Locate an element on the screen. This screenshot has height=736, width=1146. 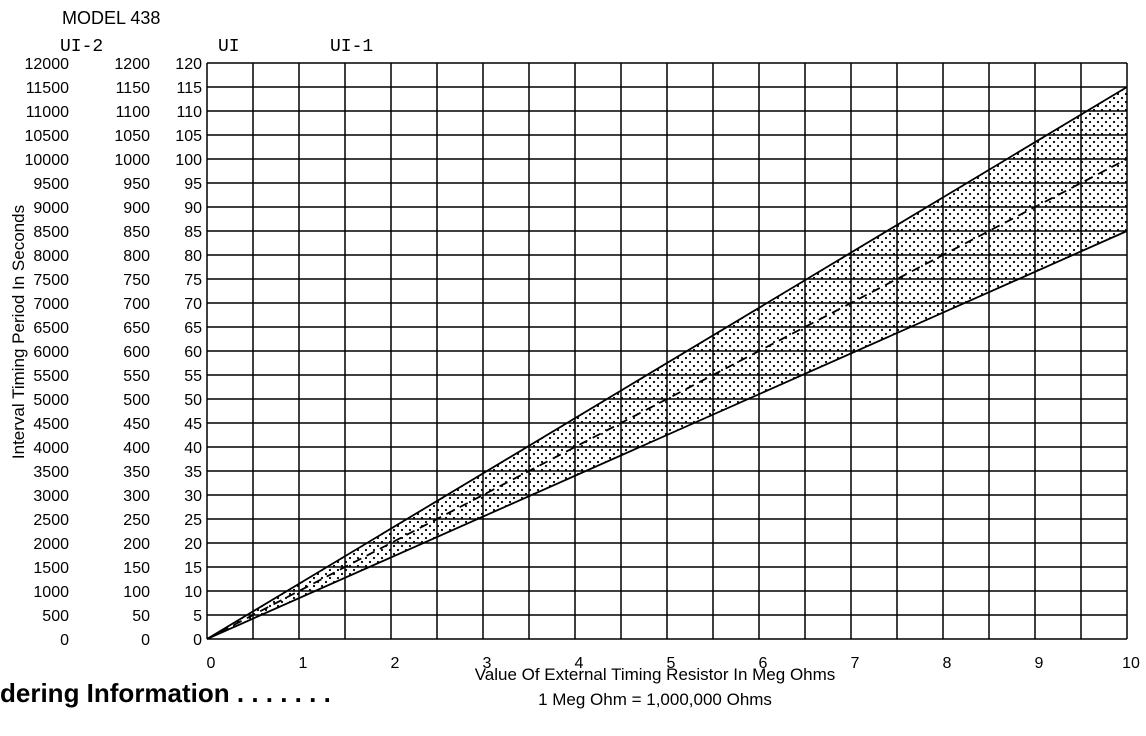
x-tick-label: 4 is located at coordinates (579, 663).